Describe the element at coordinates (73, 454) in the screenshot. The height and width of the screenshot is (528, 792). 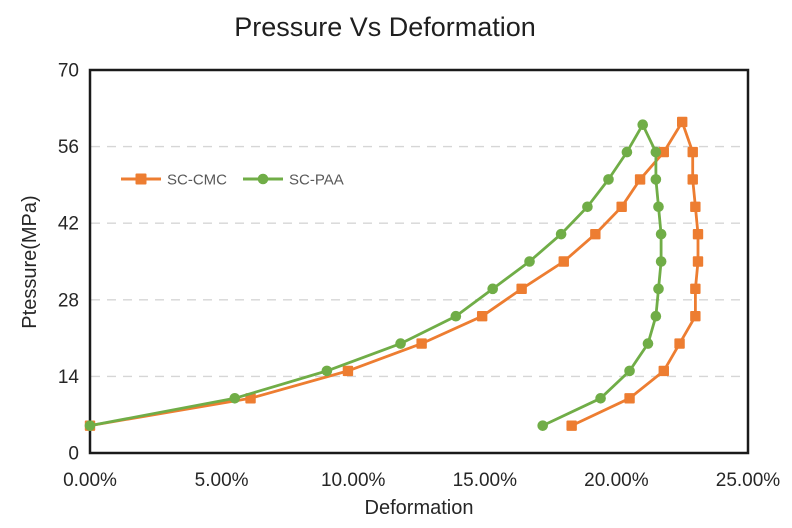
I see `y-axis-tick-label: 0` at that location.